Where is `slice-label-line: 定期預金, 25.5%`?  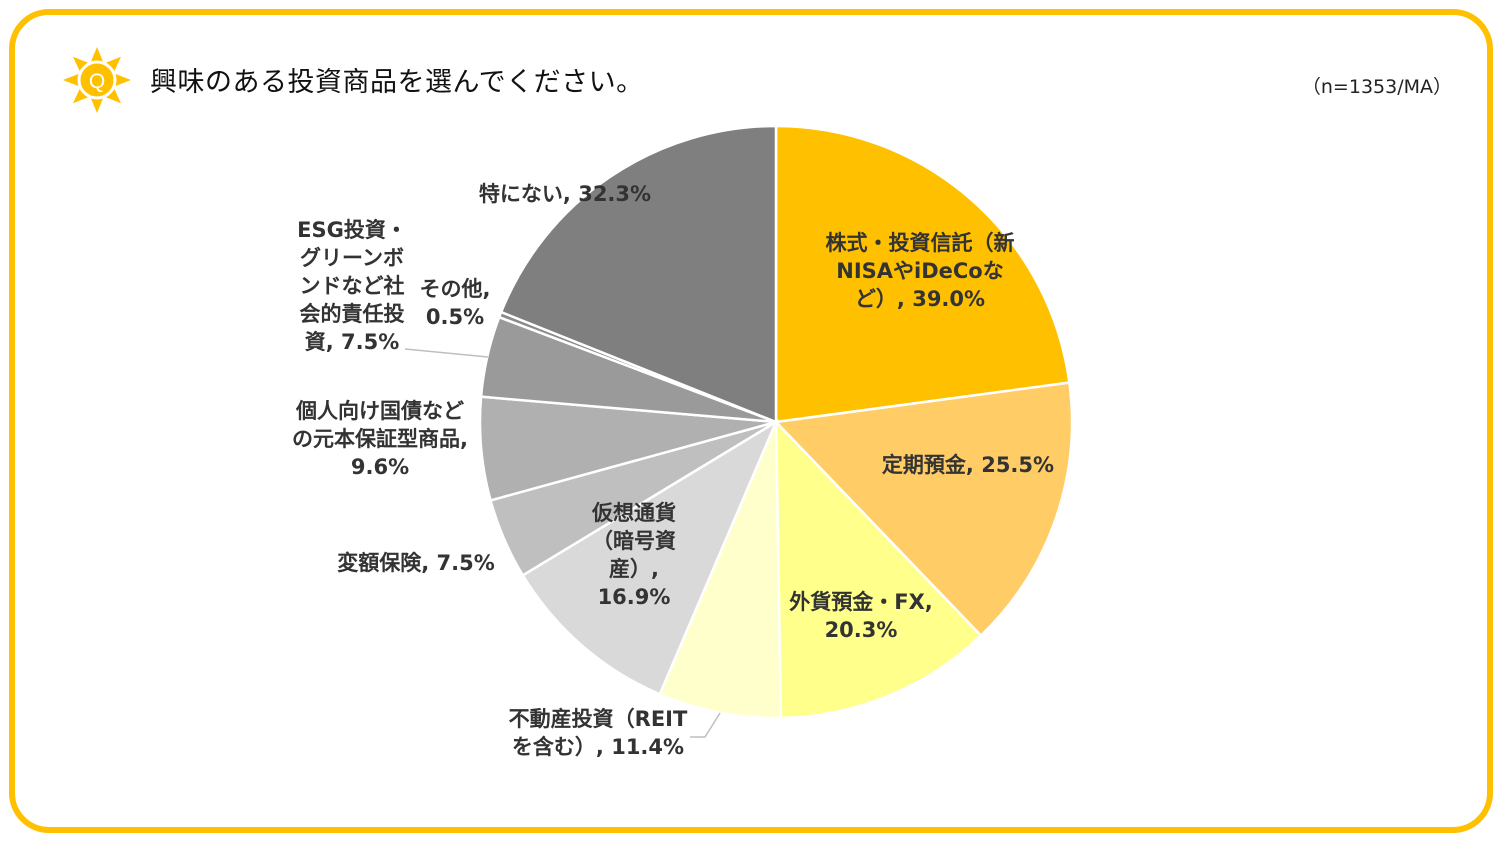
slice-label-line: 定期預金, 25.5% is located at coordinates (968, 465).